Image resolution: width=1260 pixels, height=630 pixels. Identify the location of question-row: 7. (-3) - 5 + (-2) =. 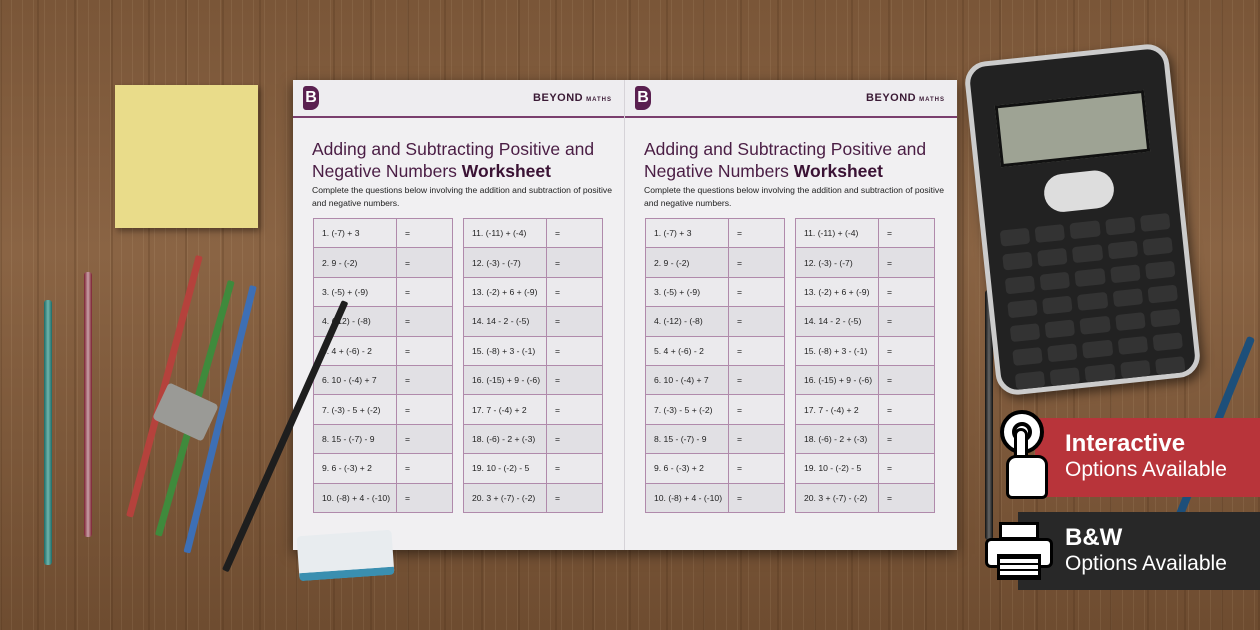
(715, 409).